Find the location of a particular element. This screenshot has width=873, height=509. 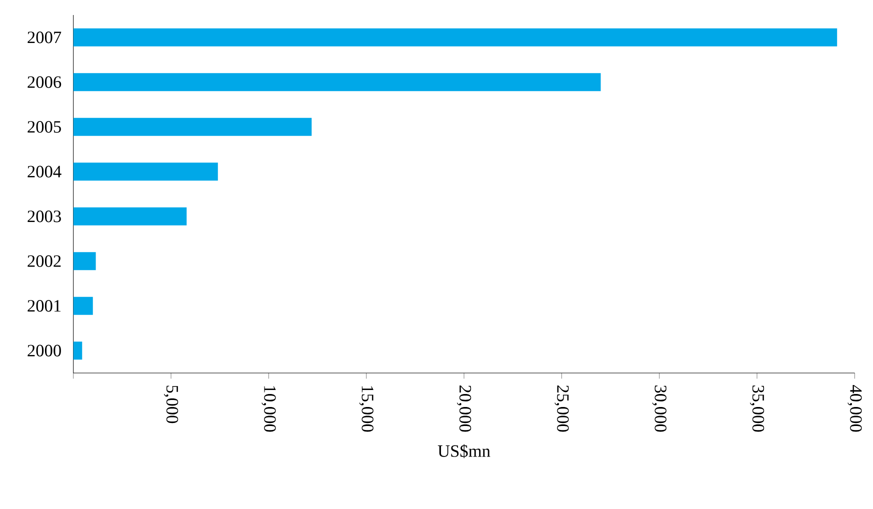

x-tick-label: 10,000 is located at coordinates (269, 409).